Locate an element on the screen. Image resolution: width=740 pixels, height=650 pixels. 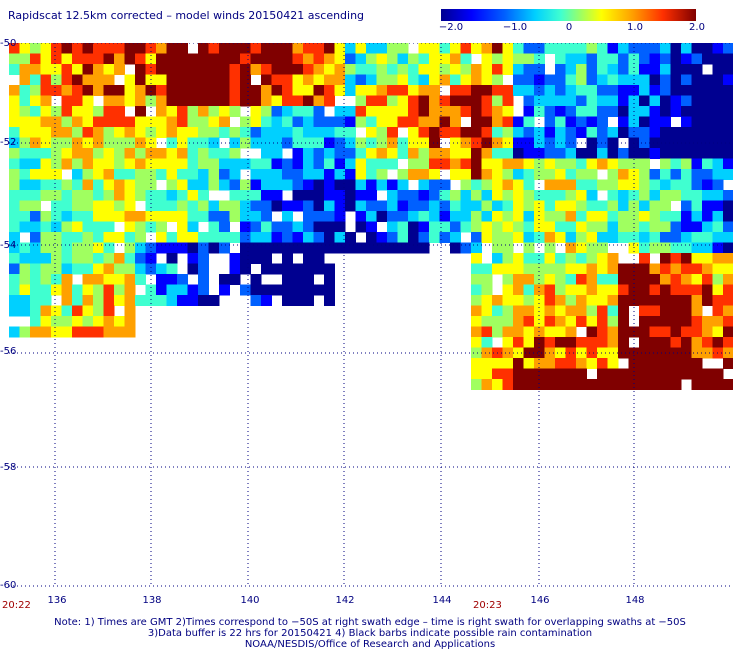
colorbar-gradient is located at coordinates (568, 15).